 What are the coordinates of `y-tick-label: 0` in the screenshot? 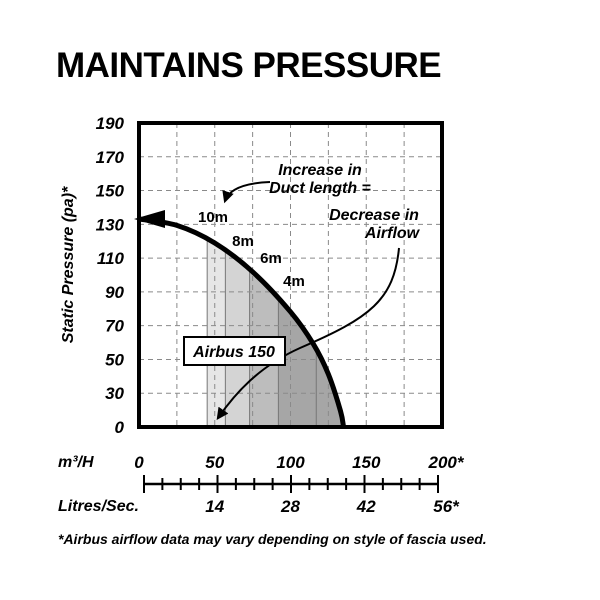 It's located at (120, 427).